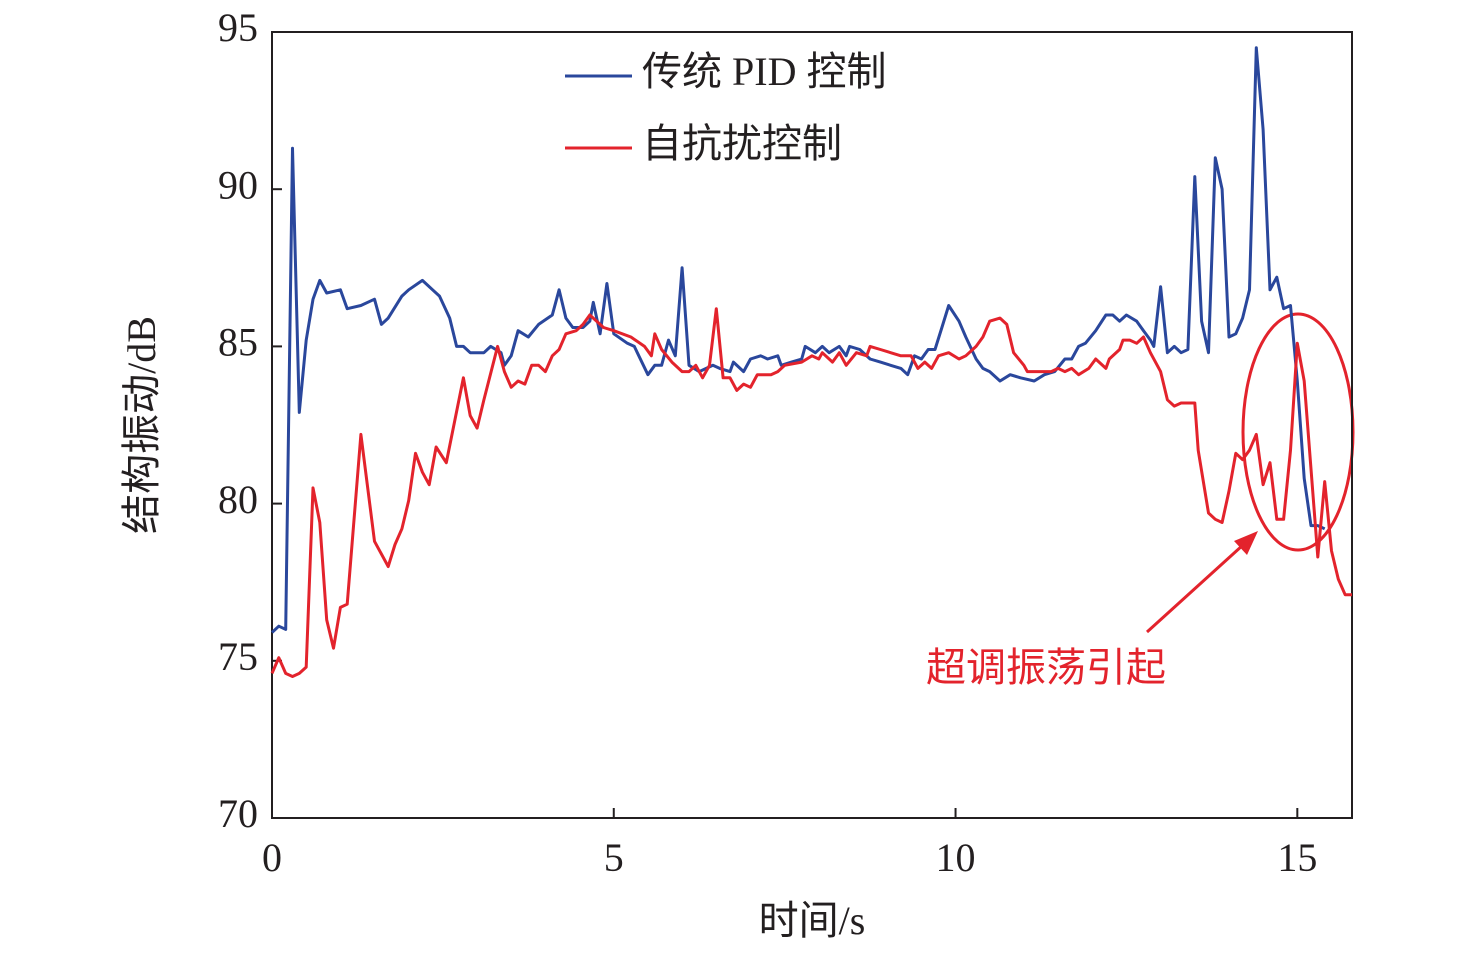 The width and height of the screenshot is (1476, 963). What do you see at coordinates (614, 857) in the screenshot?
I see `x-tick-label: 5` at bounding box center [614, 857].